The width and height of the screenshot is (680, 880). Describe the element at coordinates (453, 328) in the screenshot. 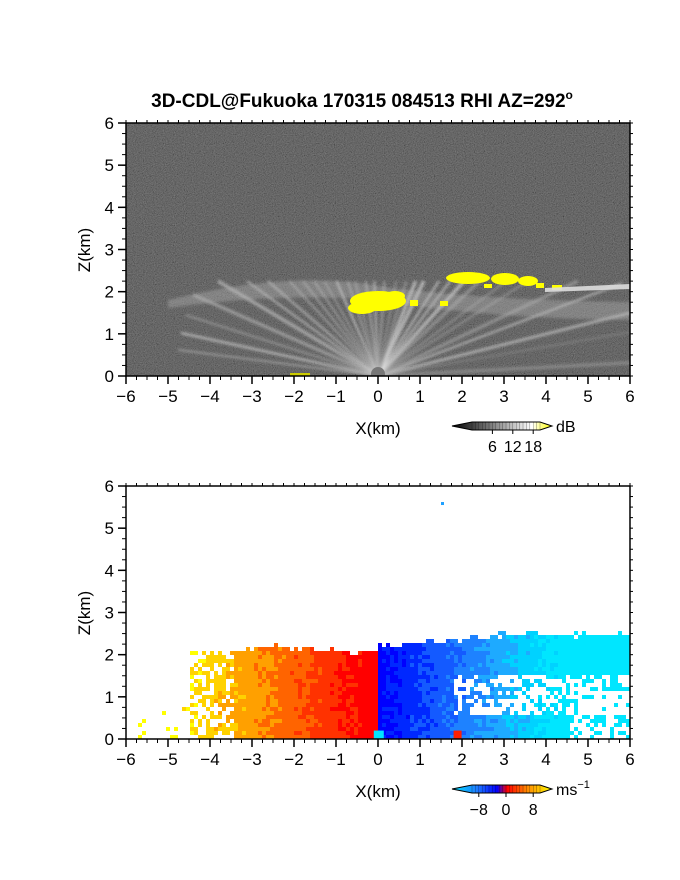

I see `backscatter-ray` at that location.